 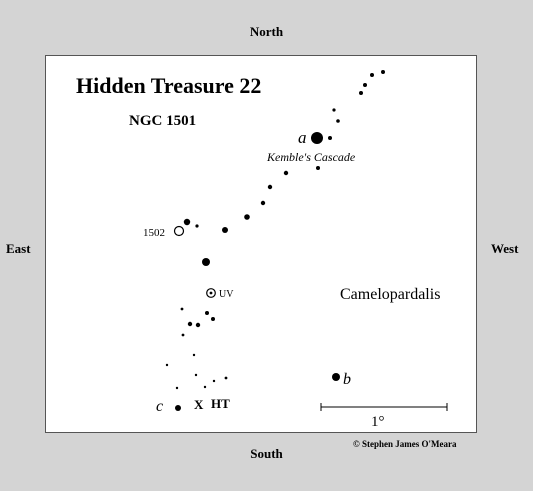 What do you see at coordinates (199, 404) in the screenshot?
I see `target-marker: X` at bounding box center [199, 404].